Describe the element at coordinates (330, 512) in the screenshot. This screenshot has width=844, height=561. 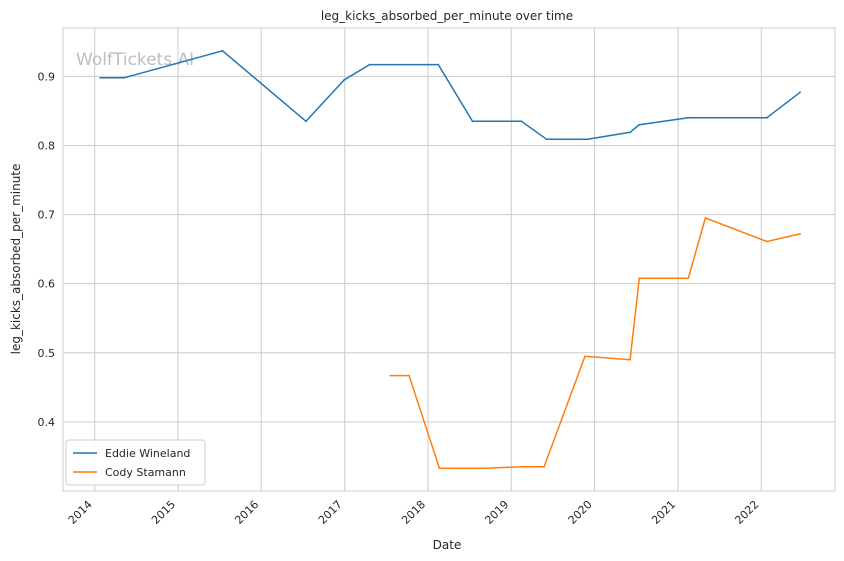
I see `x-tick-label: 2017` at that location.